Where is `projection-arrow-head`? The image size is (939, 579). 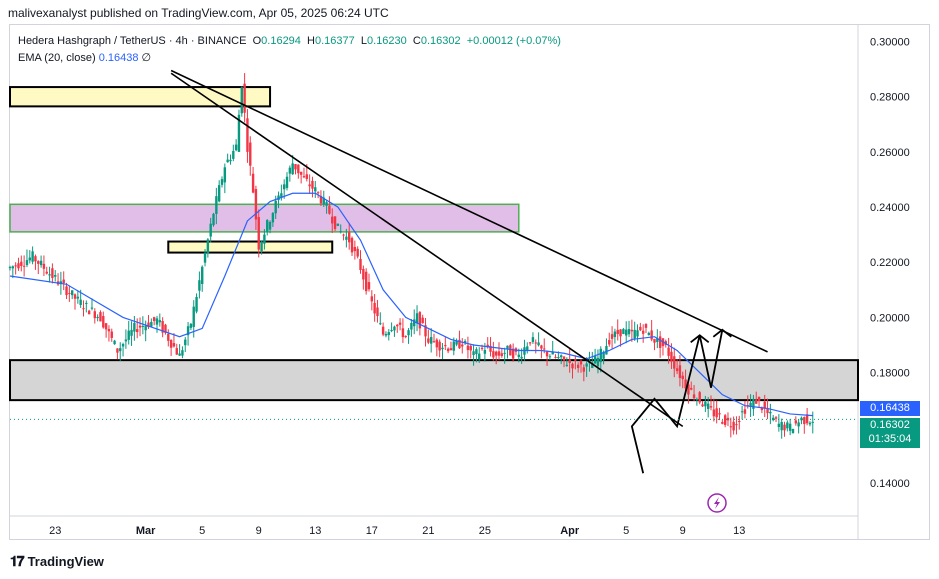 projection-arrow-head is located at coordinates (700, 339).